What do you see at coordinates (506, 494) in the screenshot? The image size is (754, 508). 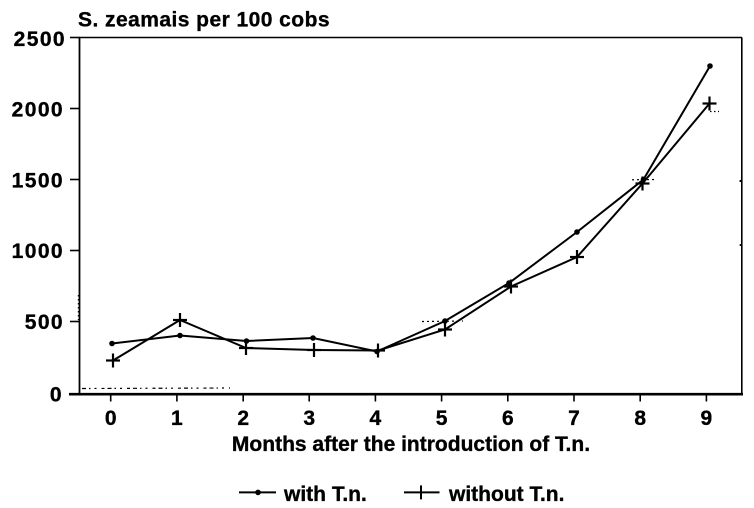 I see `svg-text: without T.n.` at bounding box center [506, 494].